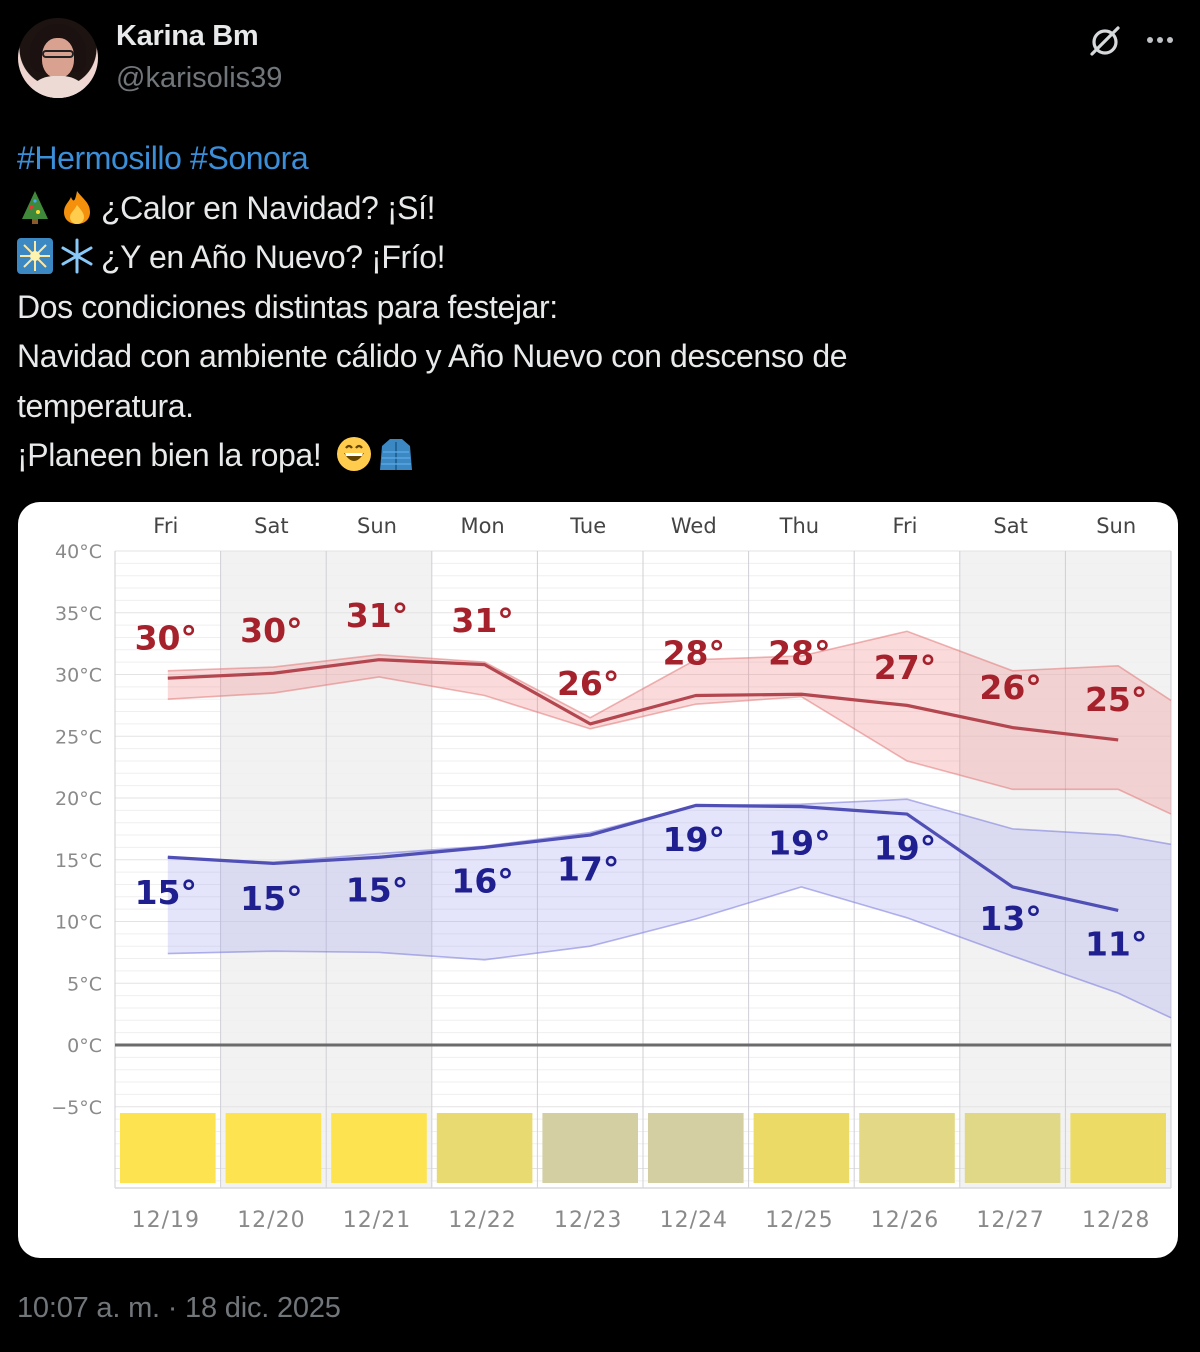  Describe the element at coordinates (1116, 1220) in the screenshot. I see `svg-text: 12/28` at that location.